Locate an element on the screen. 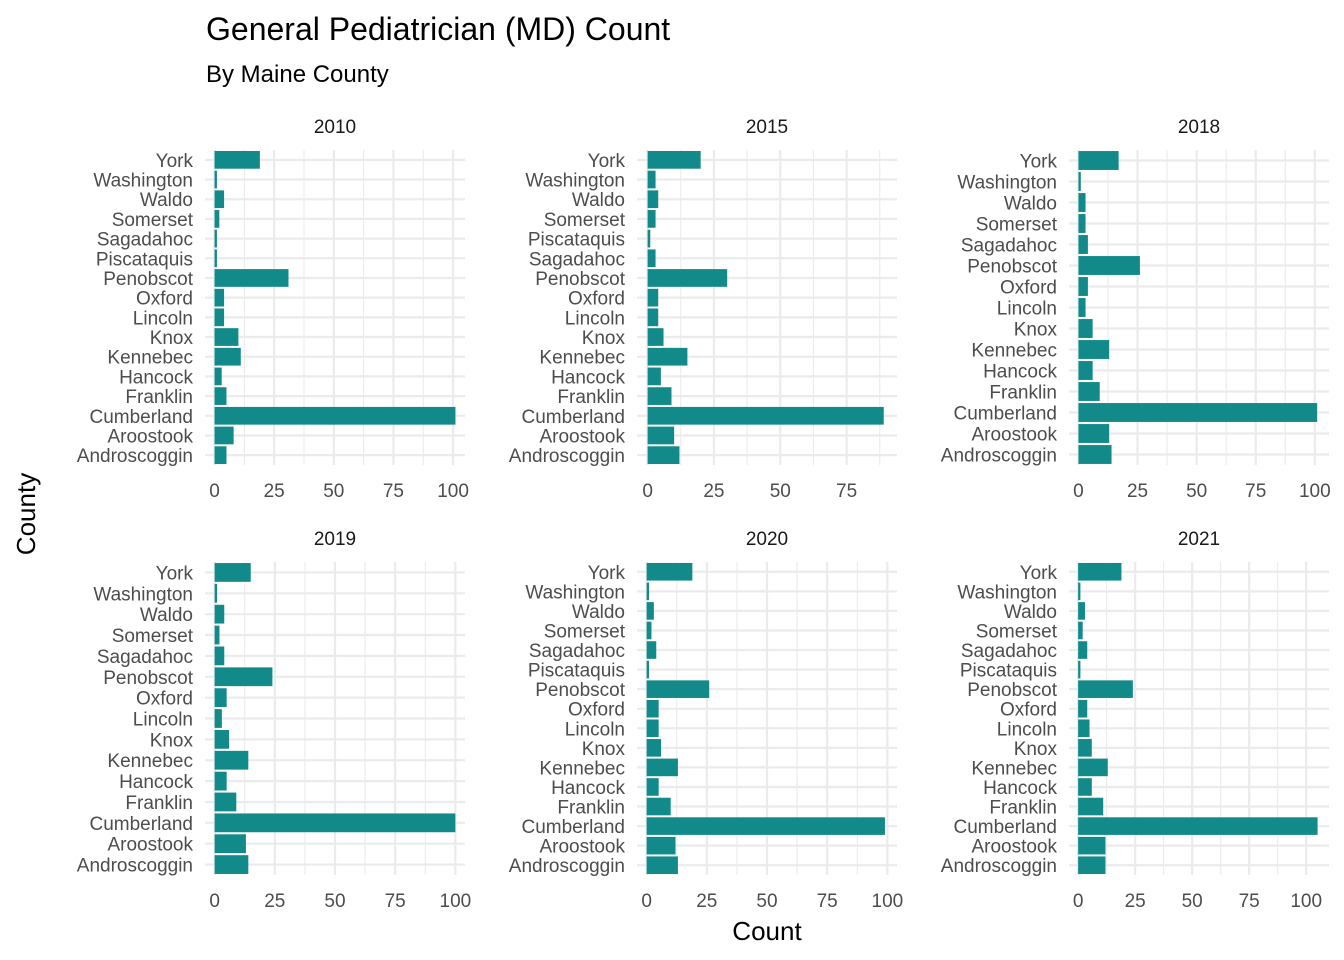 This screenshot has height=960, width=1344. facet-strip-label: 2021 is located at coordinates (1199, 539).